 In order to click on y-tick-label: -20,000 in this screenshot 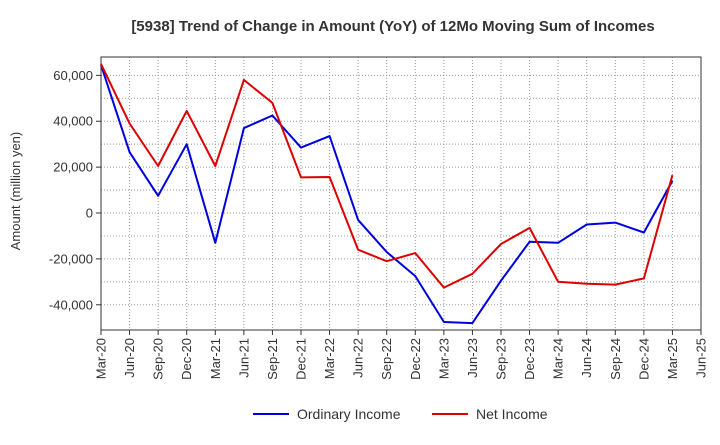, I will do `click(71, 258)`.